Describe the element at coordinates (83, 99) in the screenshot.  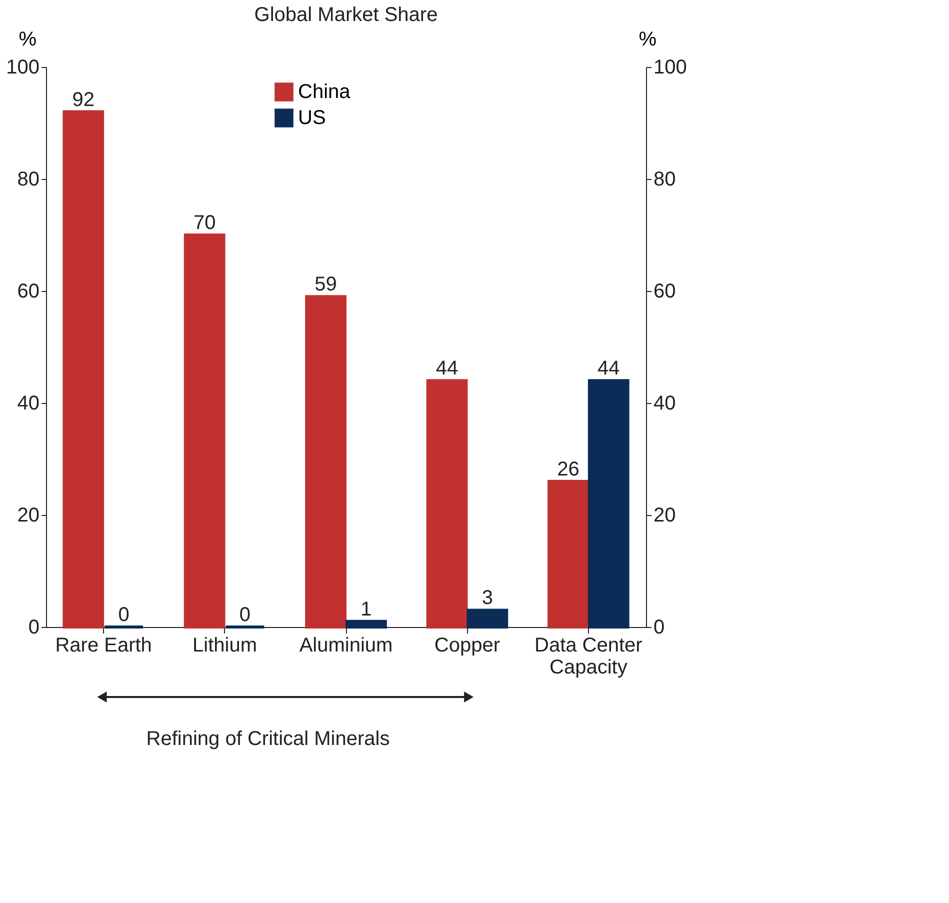
I see `data-label: 92` at that location.